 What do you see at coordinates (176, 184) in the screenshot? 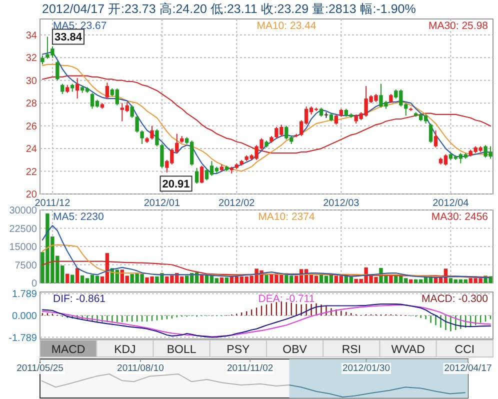
I see `annotation: 20.91` at bounding box center [176, 184].